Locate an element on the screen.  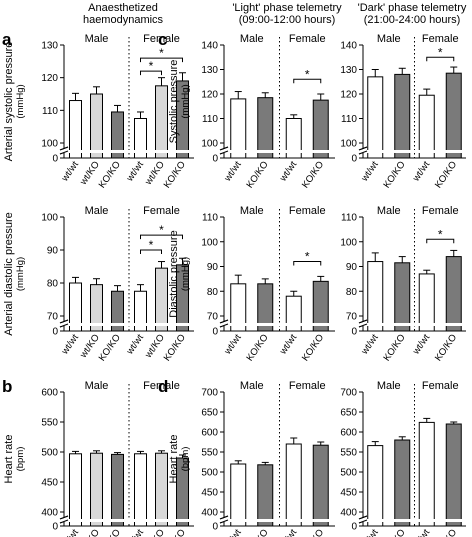
y-axis-label: Arterial diastolic pressure is located at coordinates (9, 274).